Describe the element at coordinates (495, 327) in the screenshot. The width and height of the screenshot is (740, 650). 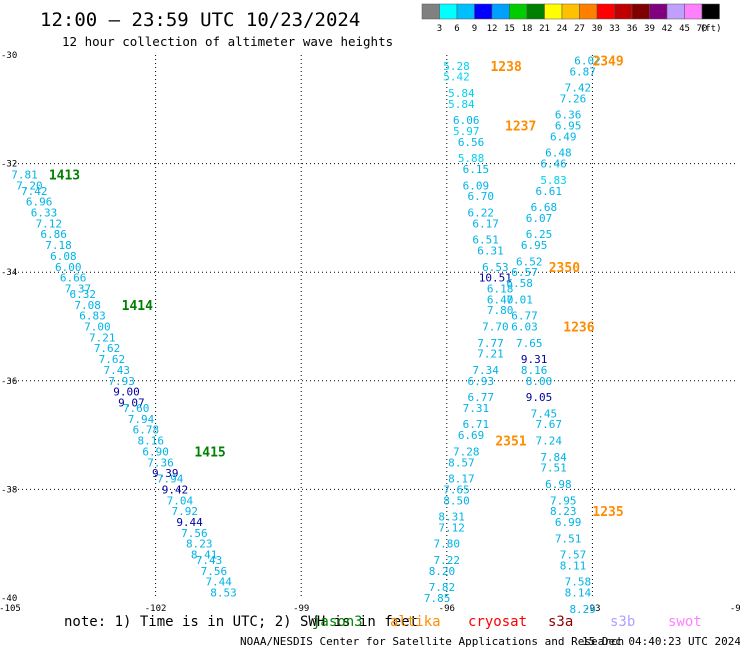
I see `wave-height-label: 7.70` at that location.